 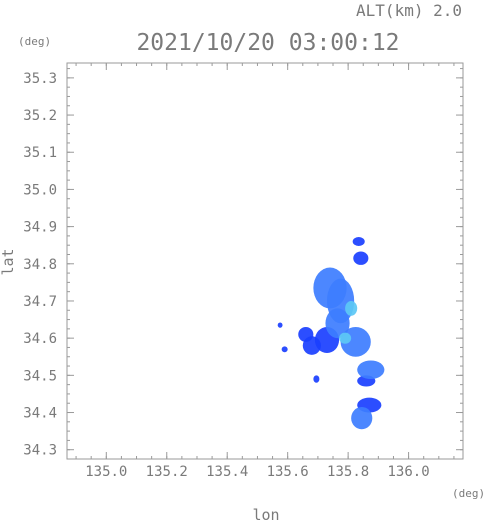 I want to click on y-tick-label: 34.4, so click(x=40, y=414).